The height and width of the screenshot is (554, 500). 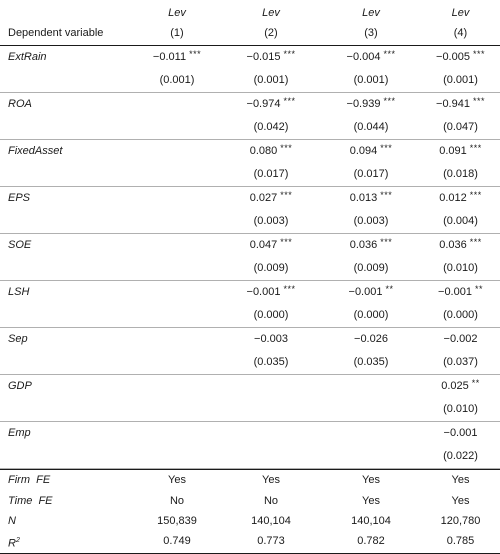 I want to click on header-col-4-number: (4), so click(x=460, y=33).